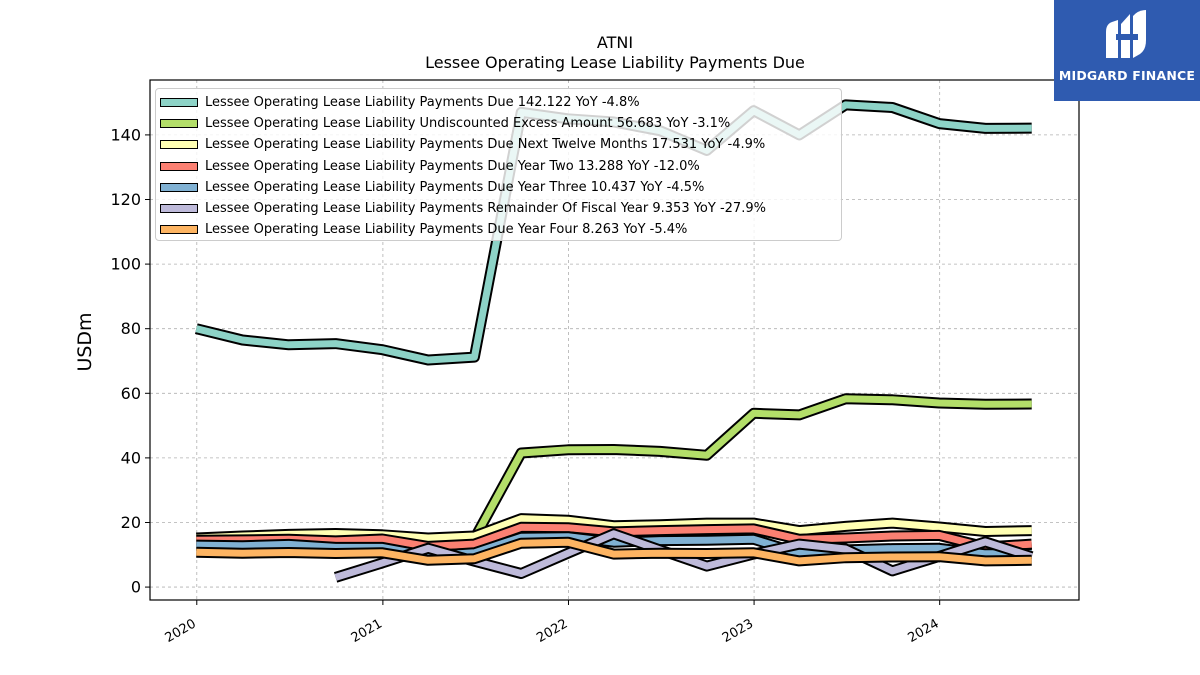 The height and width of the screenshot is (675, 1200). I want to click on x-tick-label: 2020, so click(181, 631).